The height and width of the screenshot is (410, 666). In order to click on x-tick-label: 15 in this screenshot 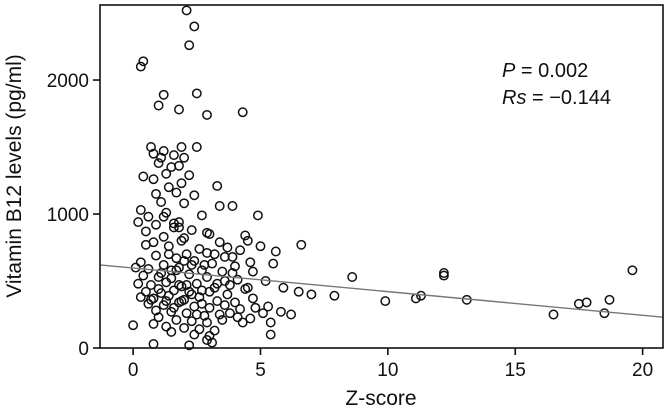, I will do `click(515, 370)`.